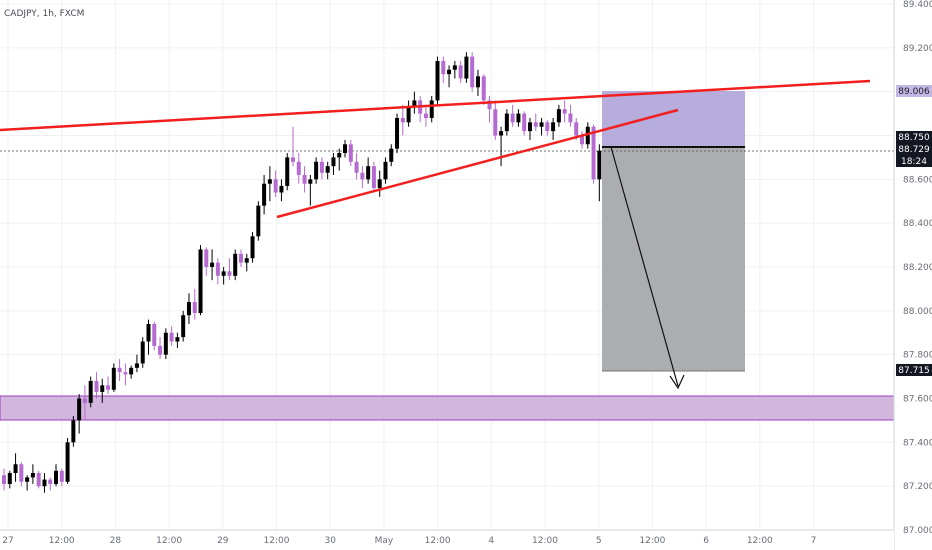 The image size is (932, 550). What do you see at coordinates (917, 5) in the screenshot?
I see `price-tick-label: 89.400` at bounding box center [917, 5].